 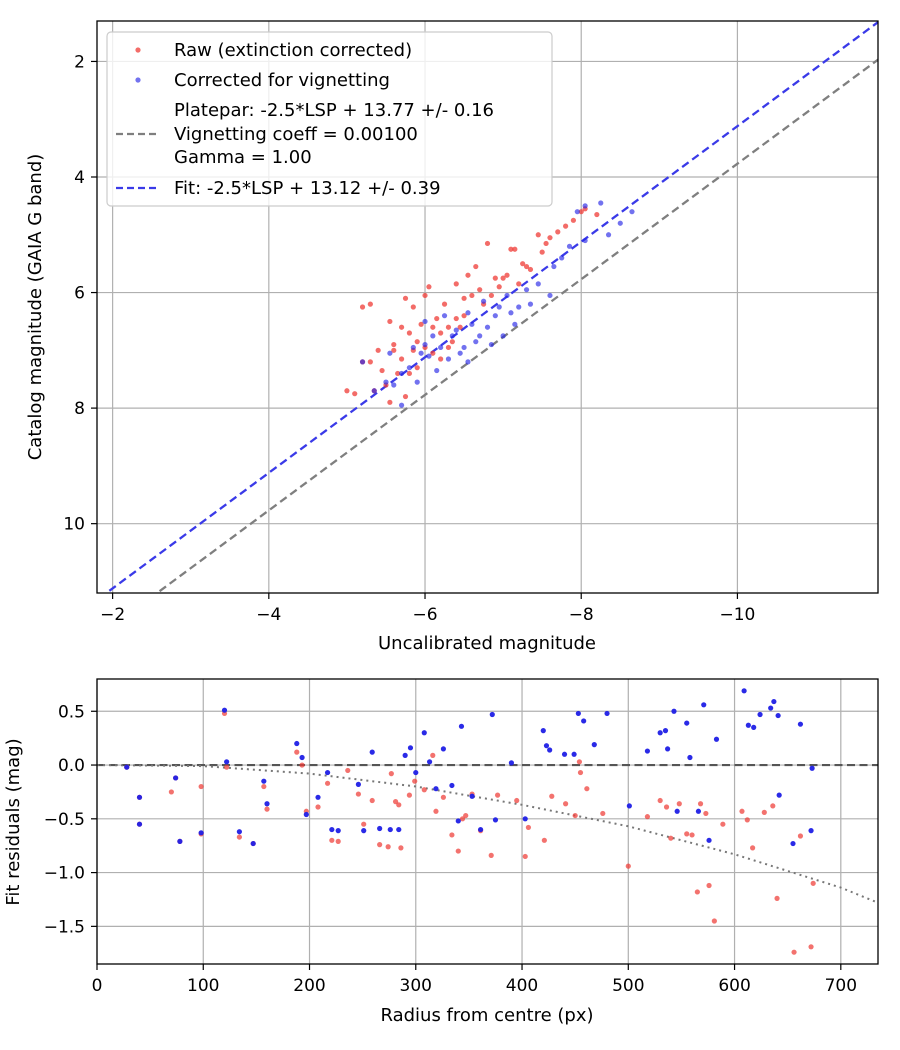 What do you see at coordinates (628, 986) in the screenshot?
I see `bottom-x-tick-label: 500` at bounding box center [628, 986].